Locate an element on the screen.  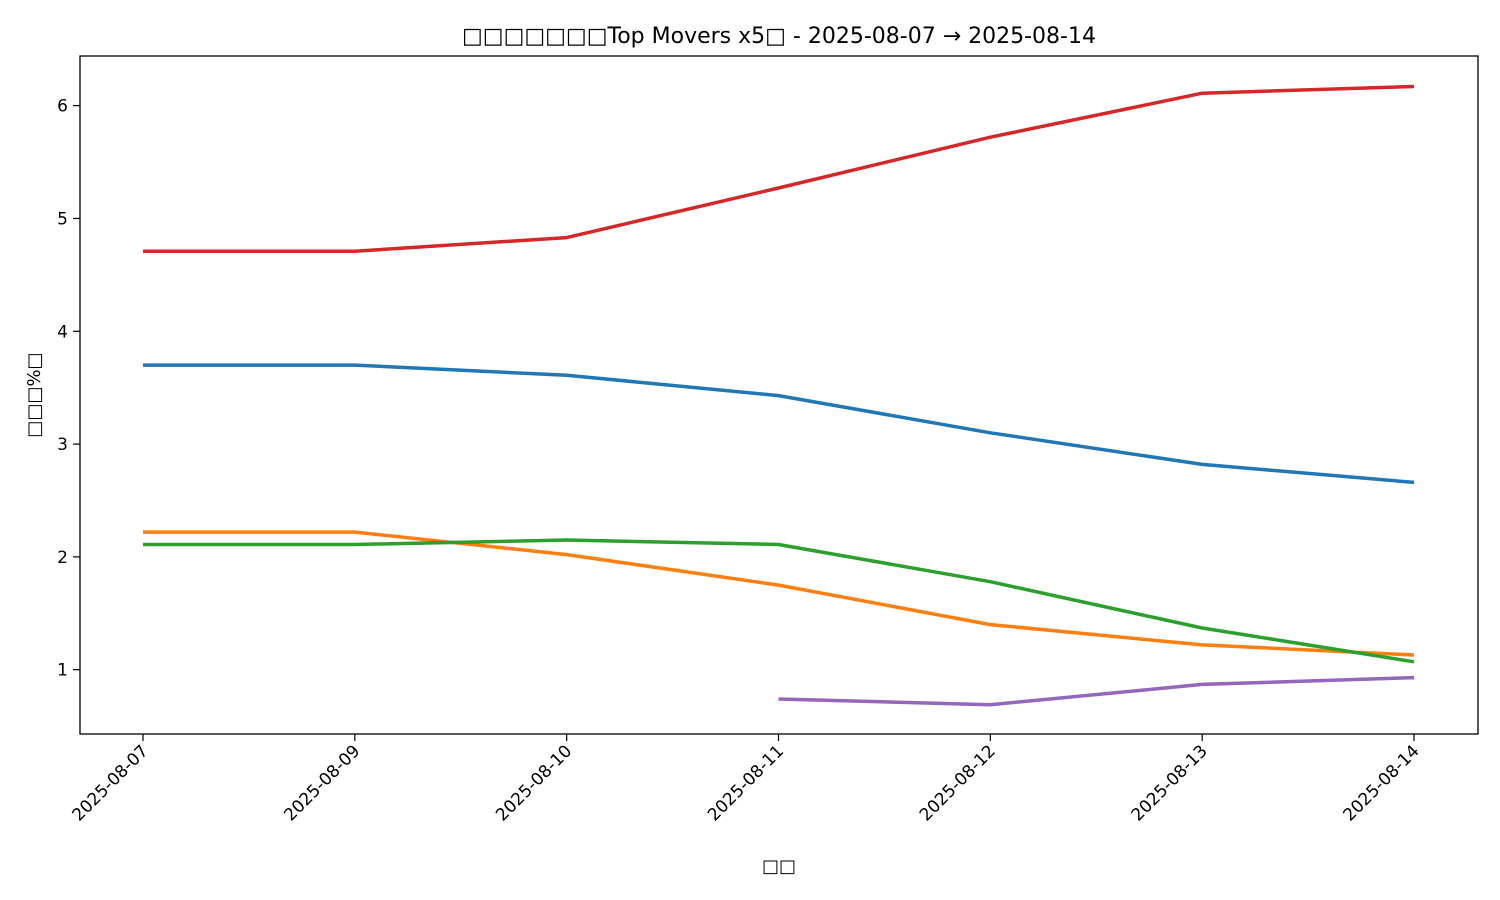
y-axis-label: □□□%□ is located at coordinates (34, 394).